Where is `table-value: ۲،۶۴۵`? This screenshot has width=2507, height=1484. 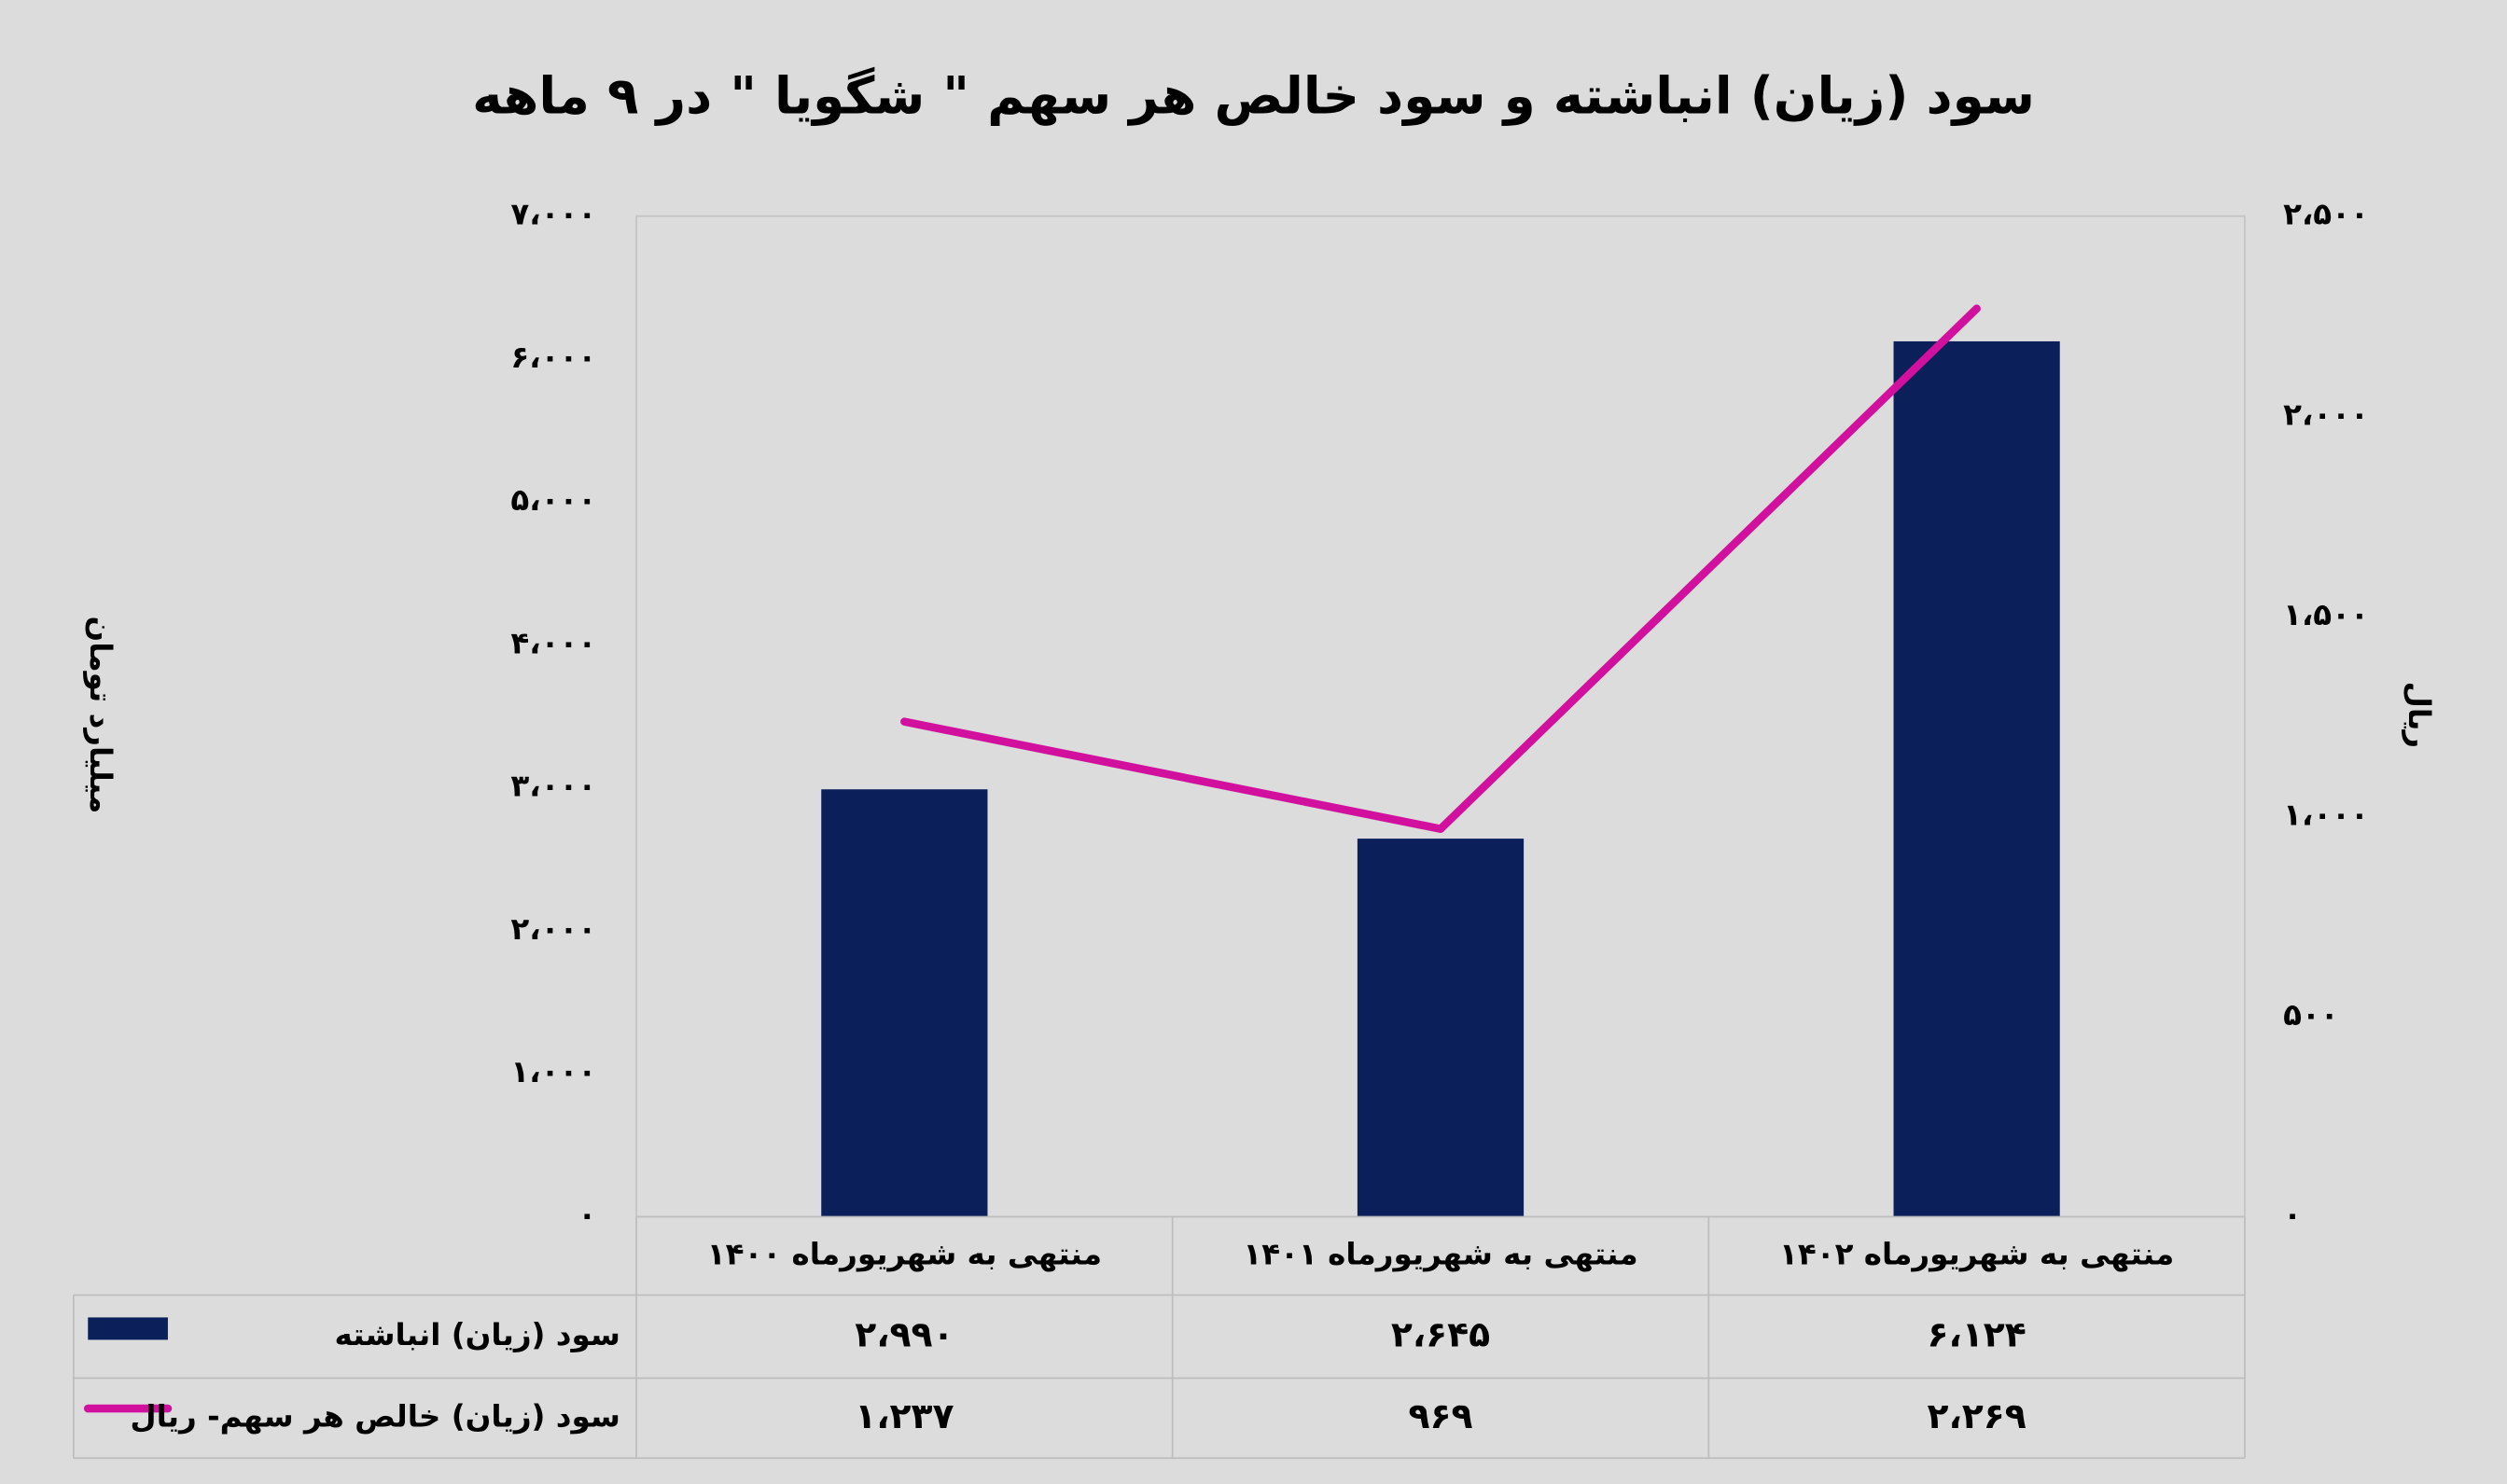
table-value: ۲،۶۴۵ is located at coordinates (1440, 1333).